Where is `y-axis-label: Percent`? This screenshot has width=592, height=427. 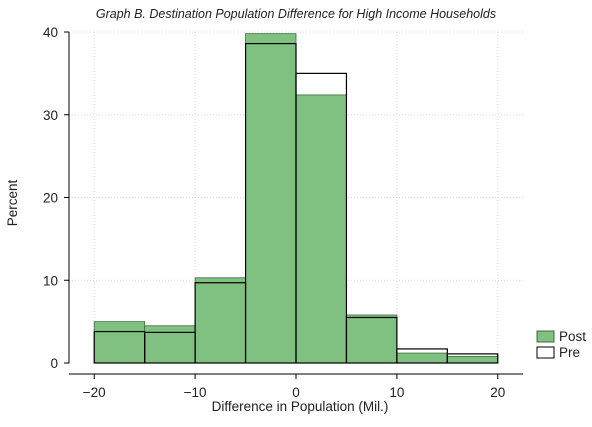 y-axis-label: Percent is located at coordinates (12, 202).